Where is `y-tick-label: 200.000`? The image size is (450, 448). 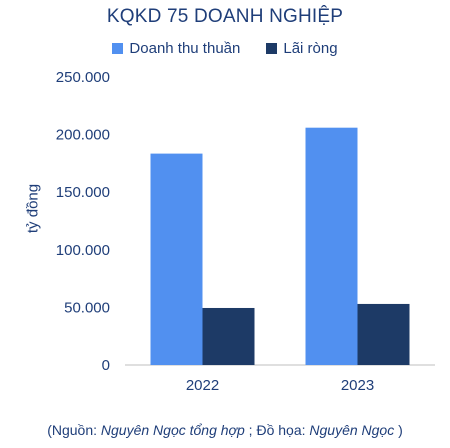 y-tick-label: 200.000 is located at coordinates (83, 135).